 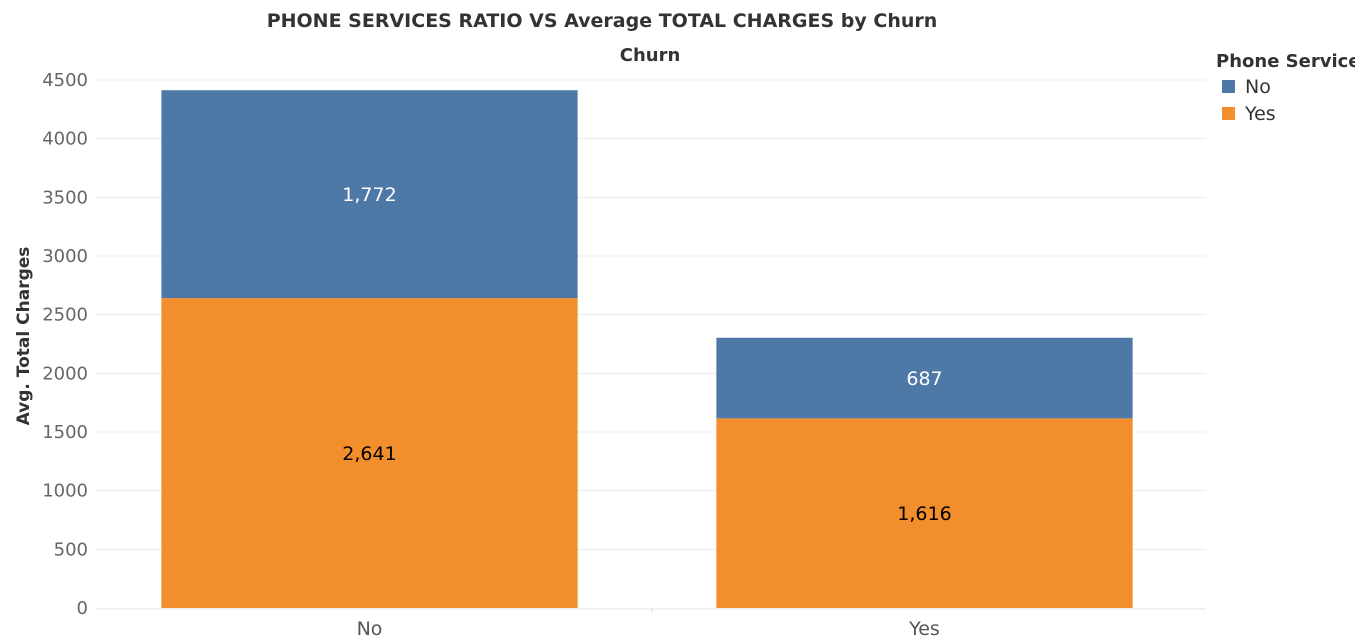 What do you see at coordinates (65, 197) in the screenshot?
I see `y-tick-label: 3500` at bounding box center [65, 197].